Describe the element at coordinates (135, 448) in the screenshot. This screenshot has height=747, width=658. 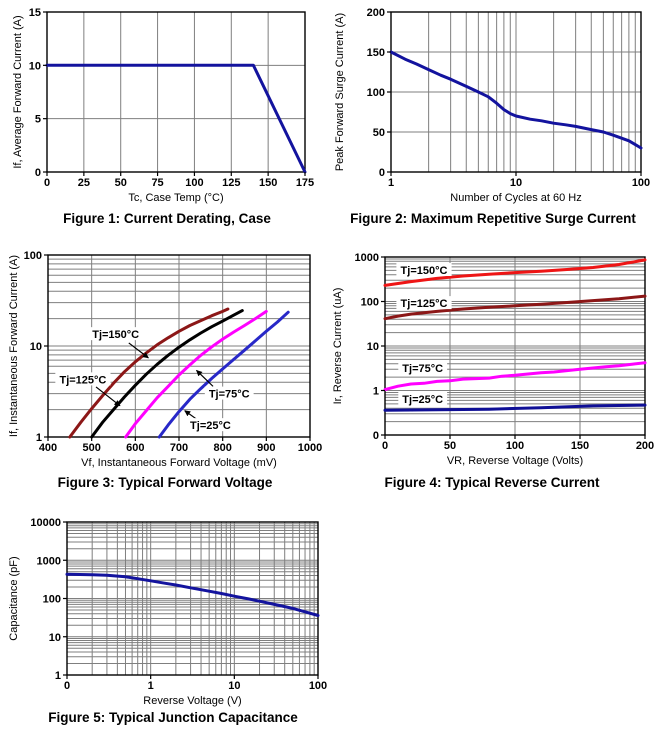
I see `x-tick-label: 600` at that location.